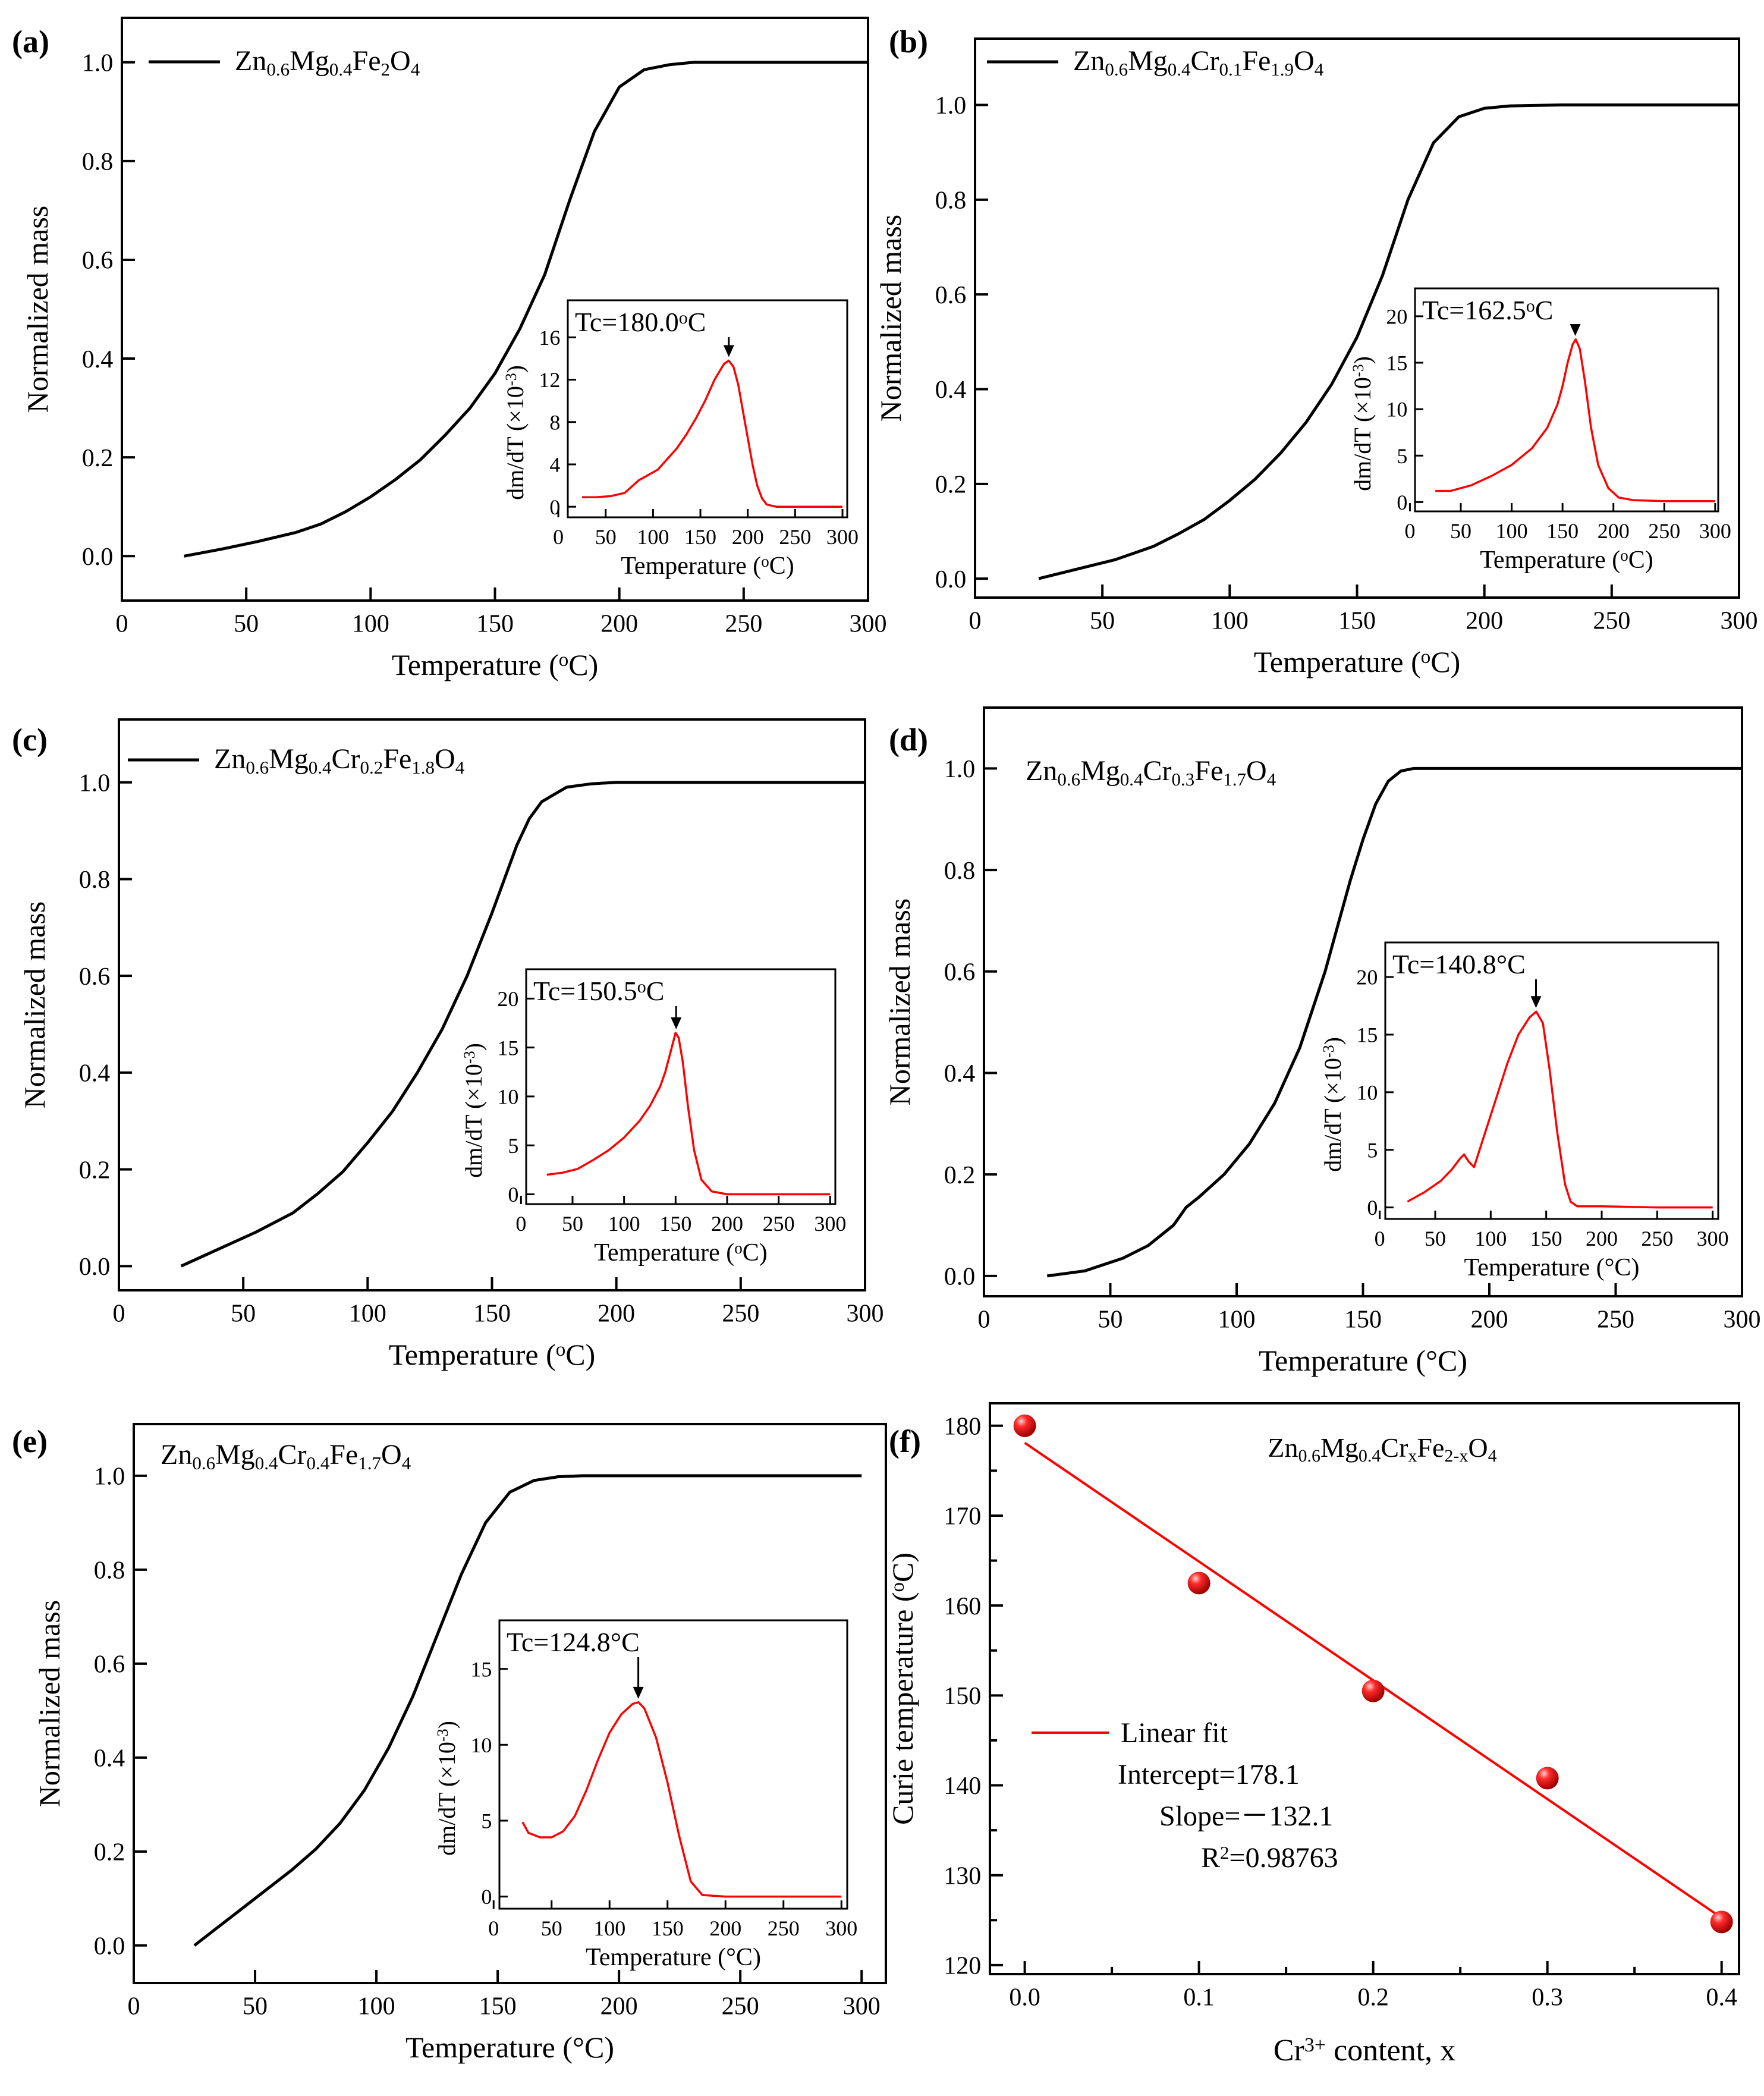  Describe the element at coordinates (286, 1456) in the screenshot. I see `legend-formula: Zn0.6Mg0.4Cr0.4Fe1.7O4` at that location.